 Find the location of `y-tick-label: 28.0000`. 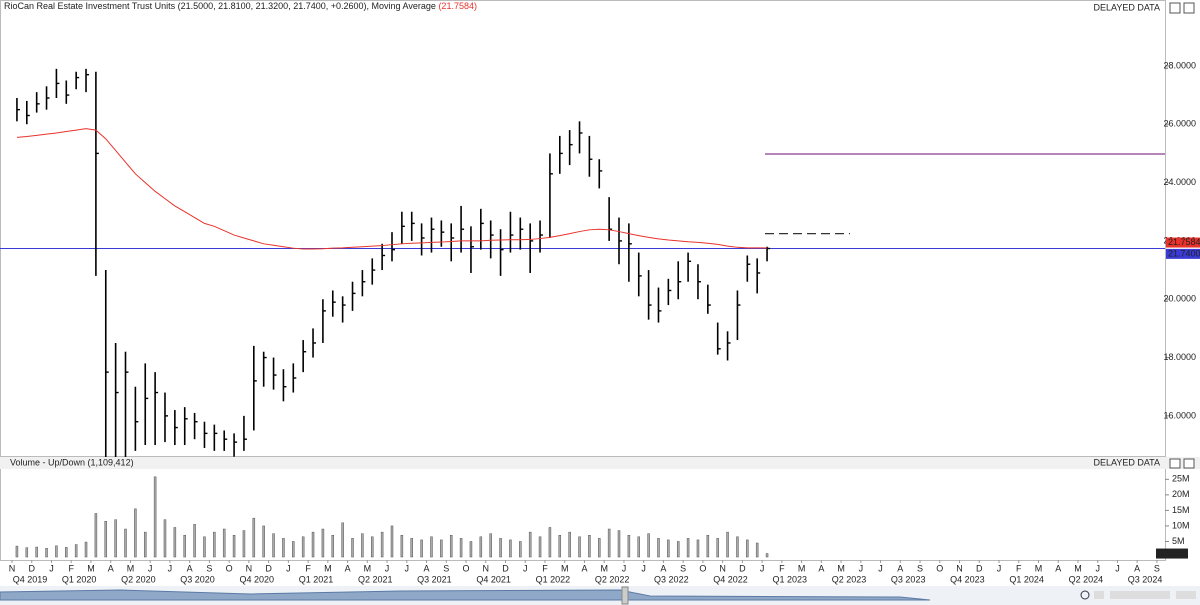

y-tick-label: 28.0000 is located at coordinates (1179, 65).